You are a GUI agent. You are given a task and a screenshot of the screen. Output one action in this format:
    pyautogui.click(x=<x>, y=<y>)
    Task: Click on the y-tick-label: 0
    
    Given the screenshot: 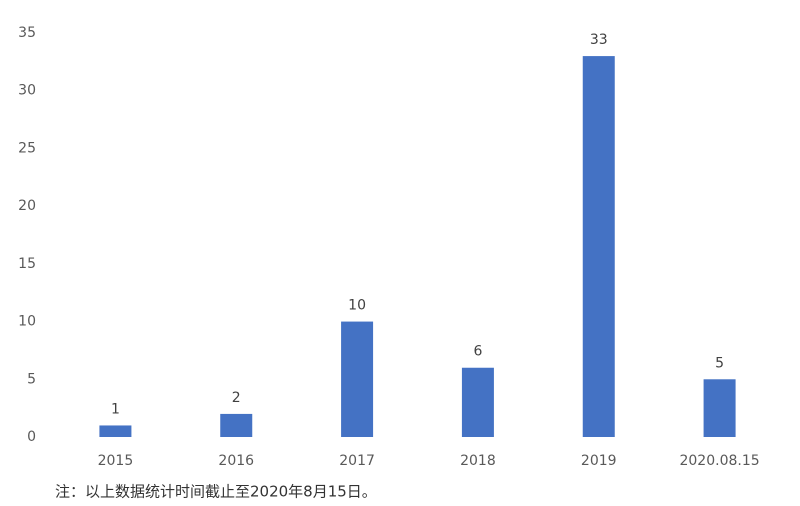 What is the action you would take?
    pyautogui.click(x=31, y=437)
    